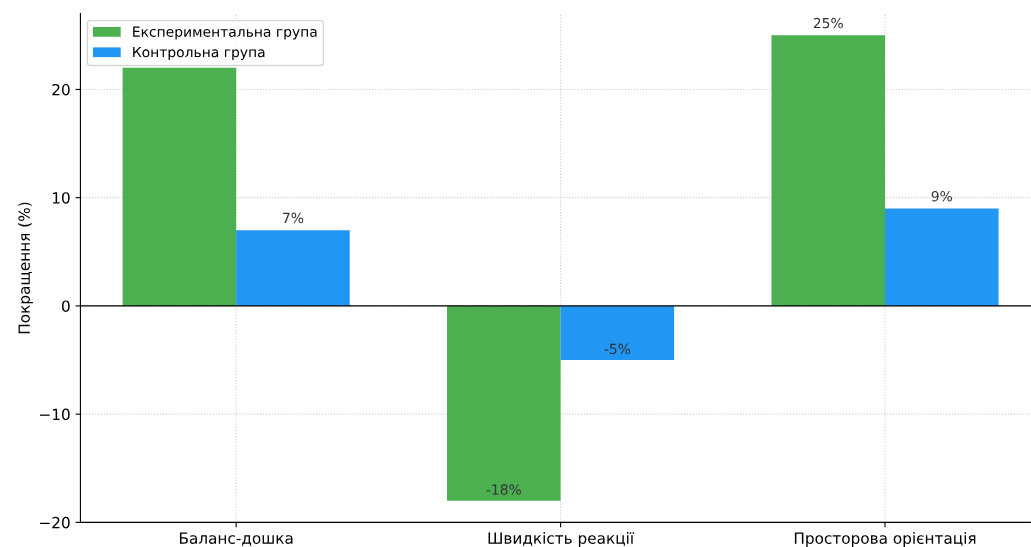  What do you see at coordinates (55, 414) in the screenshot?
I see `y-tick-label: −10` at bounding box center [55, 414].